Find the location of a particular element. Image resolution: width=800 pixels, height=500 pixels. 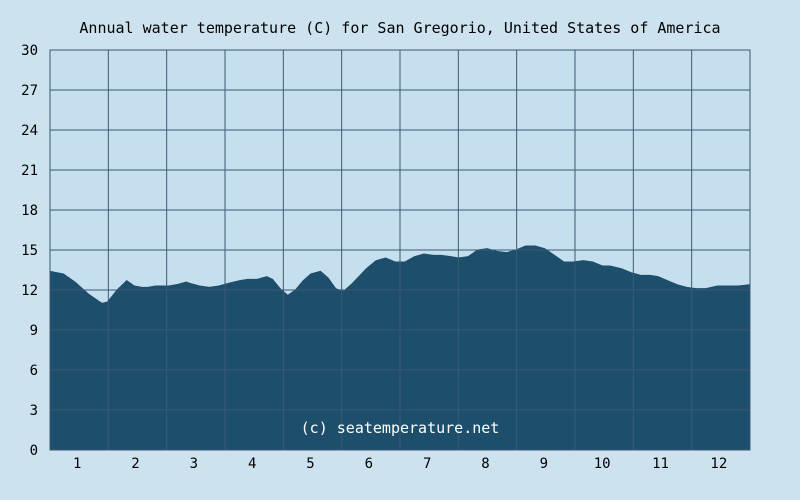

x-tick-label: 11 is located at coordinates (660, 464).